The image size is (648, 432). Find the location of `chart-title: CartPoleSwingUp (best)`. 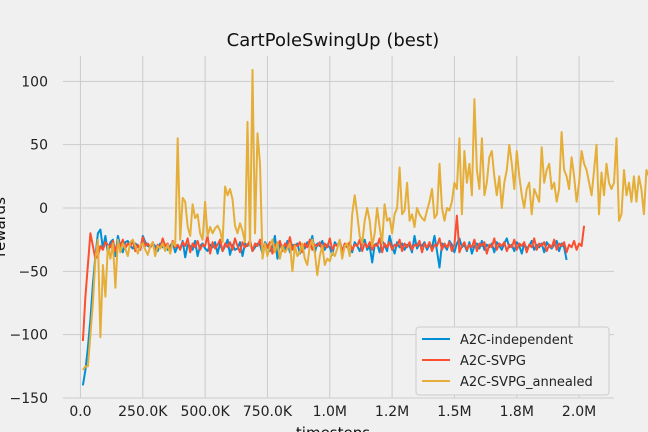

chart-title: CartPoleSwingUp (best) is located at coordinates (333, 40).